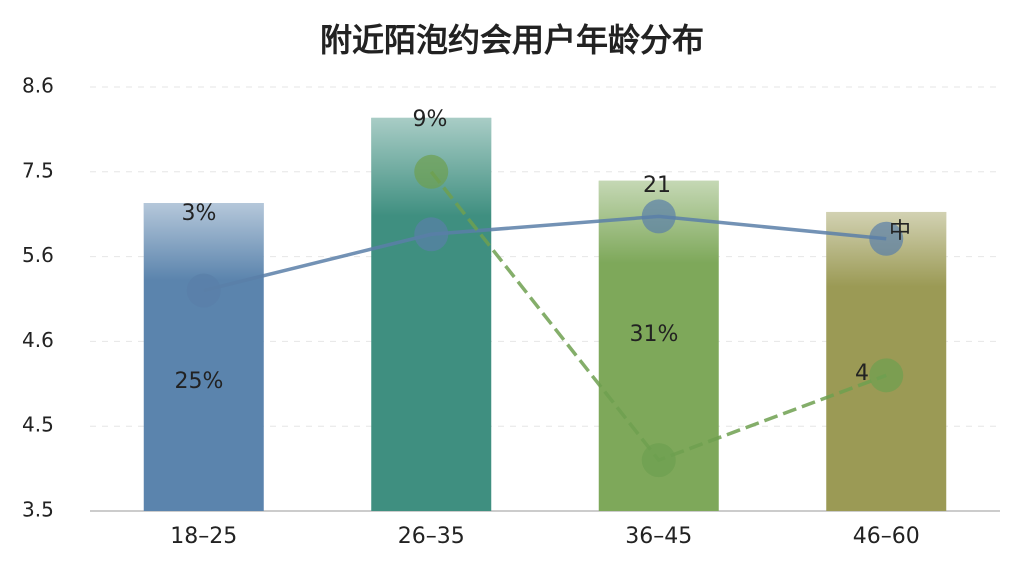 This screenshot has width=1024, height=576. What do you see at coordinates (38, 86) in the screenshot?
I see `y-tick-label: 8.6` at bounding box center [38, 86].